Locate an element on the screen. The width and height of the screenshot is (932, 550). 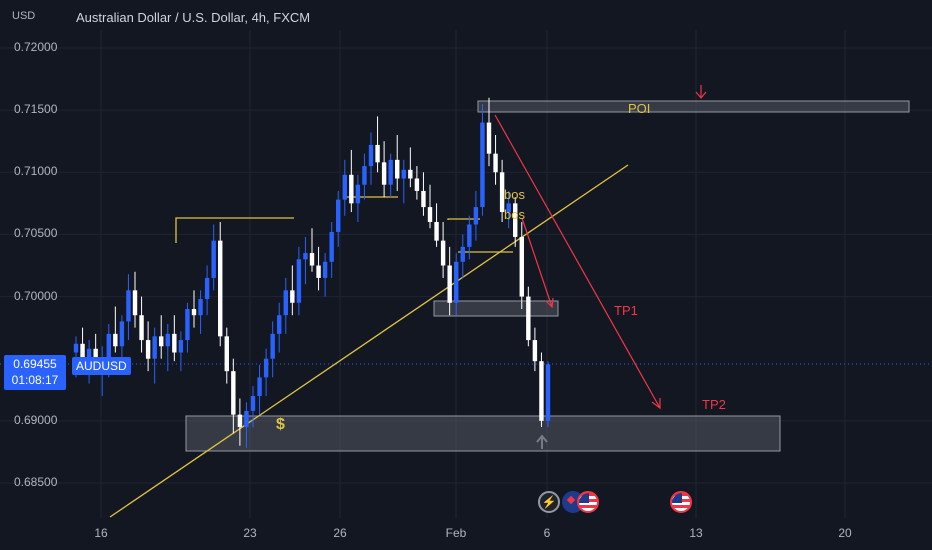
x-tick-label: 16 is located at coordinates (101, 533).